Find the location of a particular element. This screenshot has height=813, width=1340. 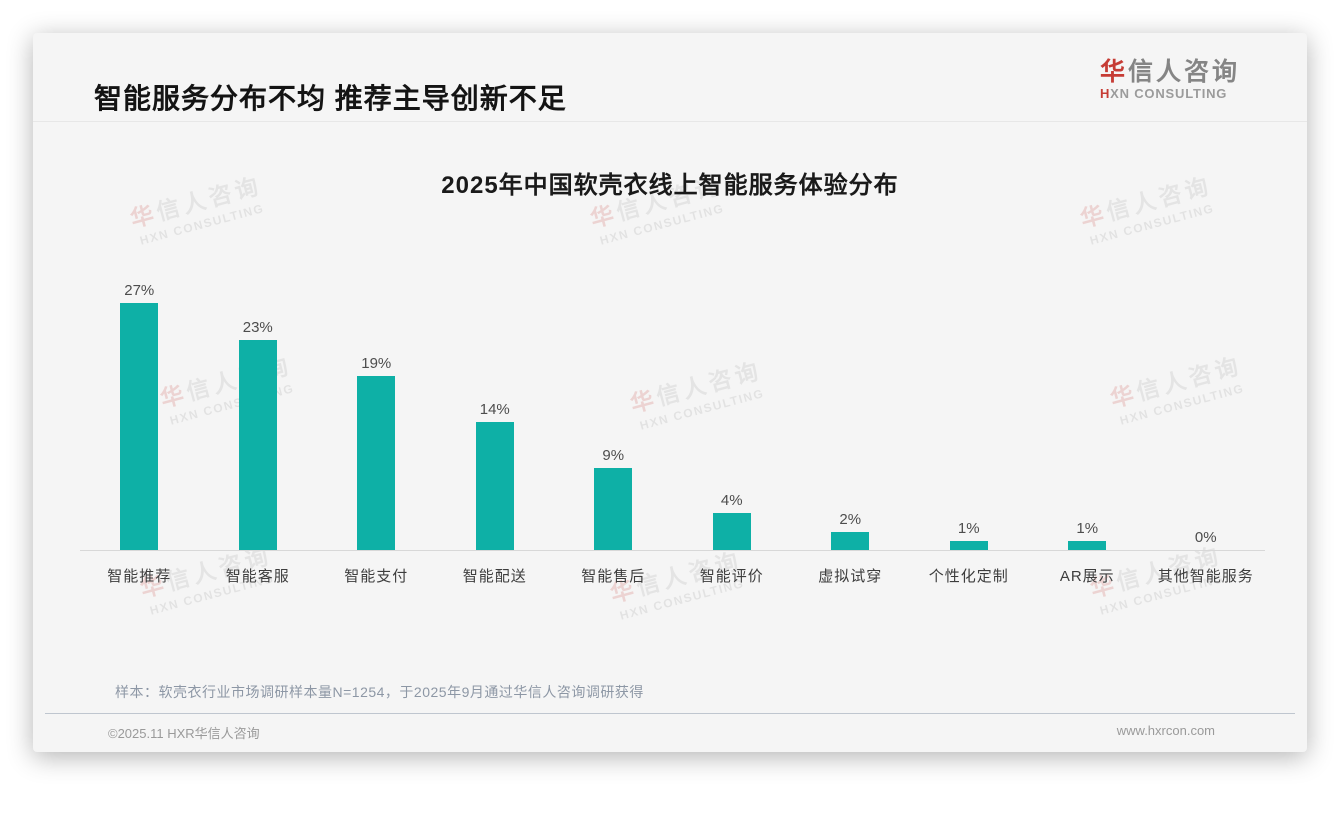

chart-column: 19% is located at coordinates (376, 410).